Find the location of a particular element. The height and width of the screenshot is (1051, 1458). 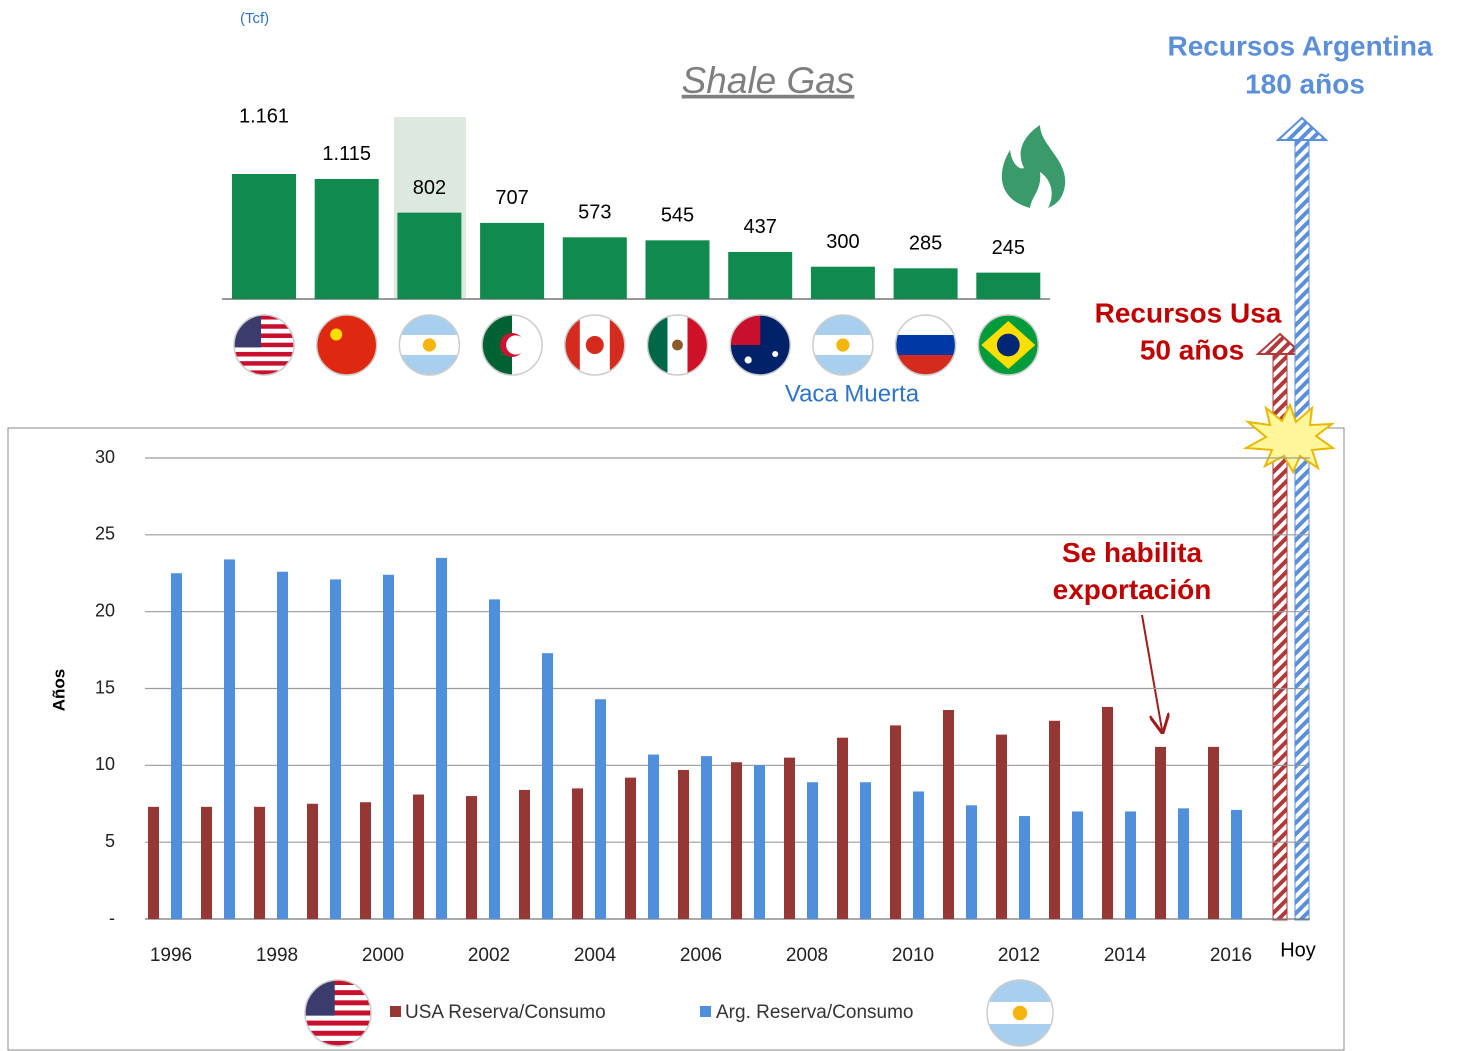

unit-label: (Tcf) is located at coordinates (254, 18).